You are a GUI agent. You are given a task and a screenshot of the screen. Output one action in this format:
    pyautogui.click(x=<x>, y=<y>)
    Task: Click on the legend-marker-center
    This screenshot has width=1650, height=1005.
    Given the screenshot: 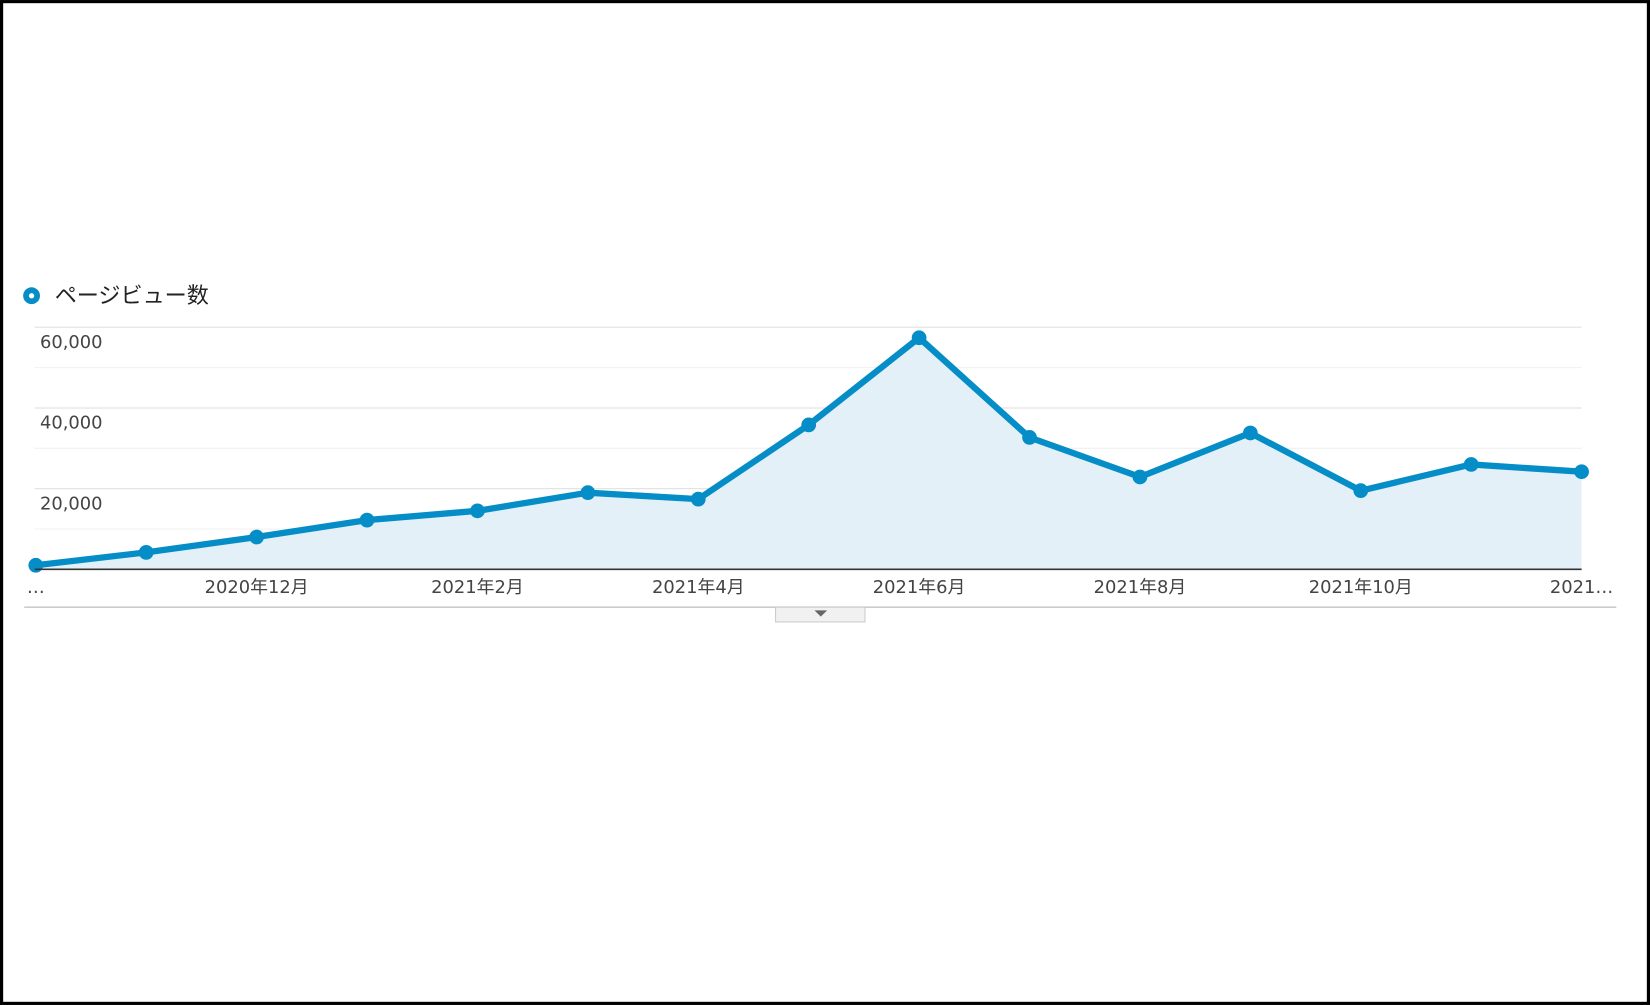 What is the action you would take?
    pyautogui.click(x=31, y=296)
    